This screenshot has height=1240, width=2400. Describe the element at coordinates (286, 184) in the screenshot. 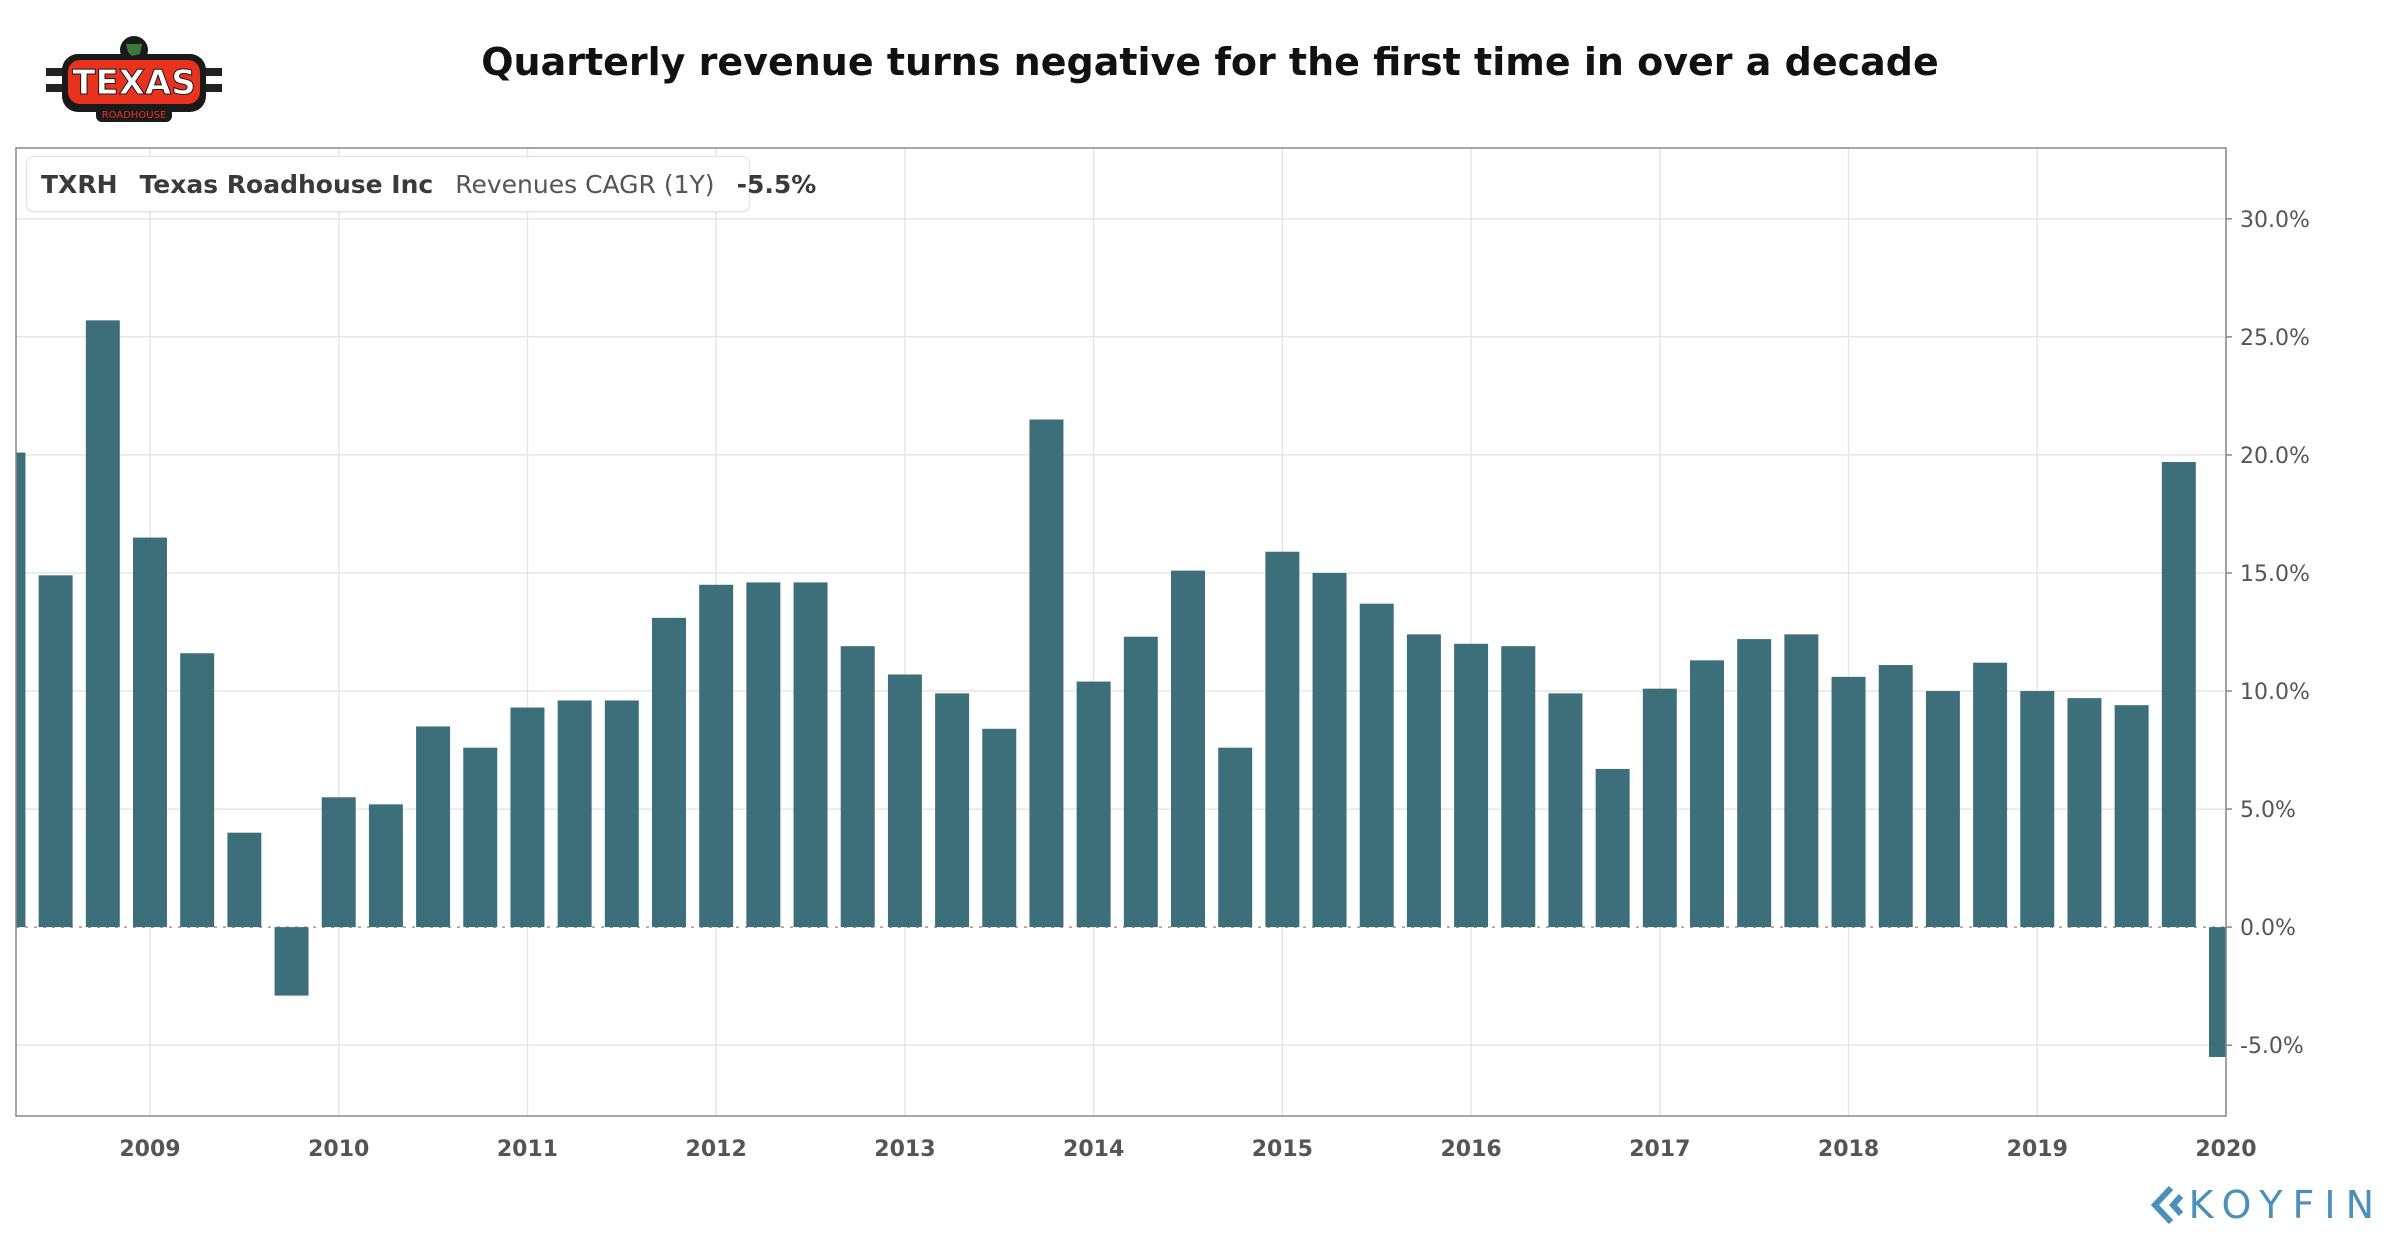

I see `legend-company: Texas Roadhouse Inc` at that location.